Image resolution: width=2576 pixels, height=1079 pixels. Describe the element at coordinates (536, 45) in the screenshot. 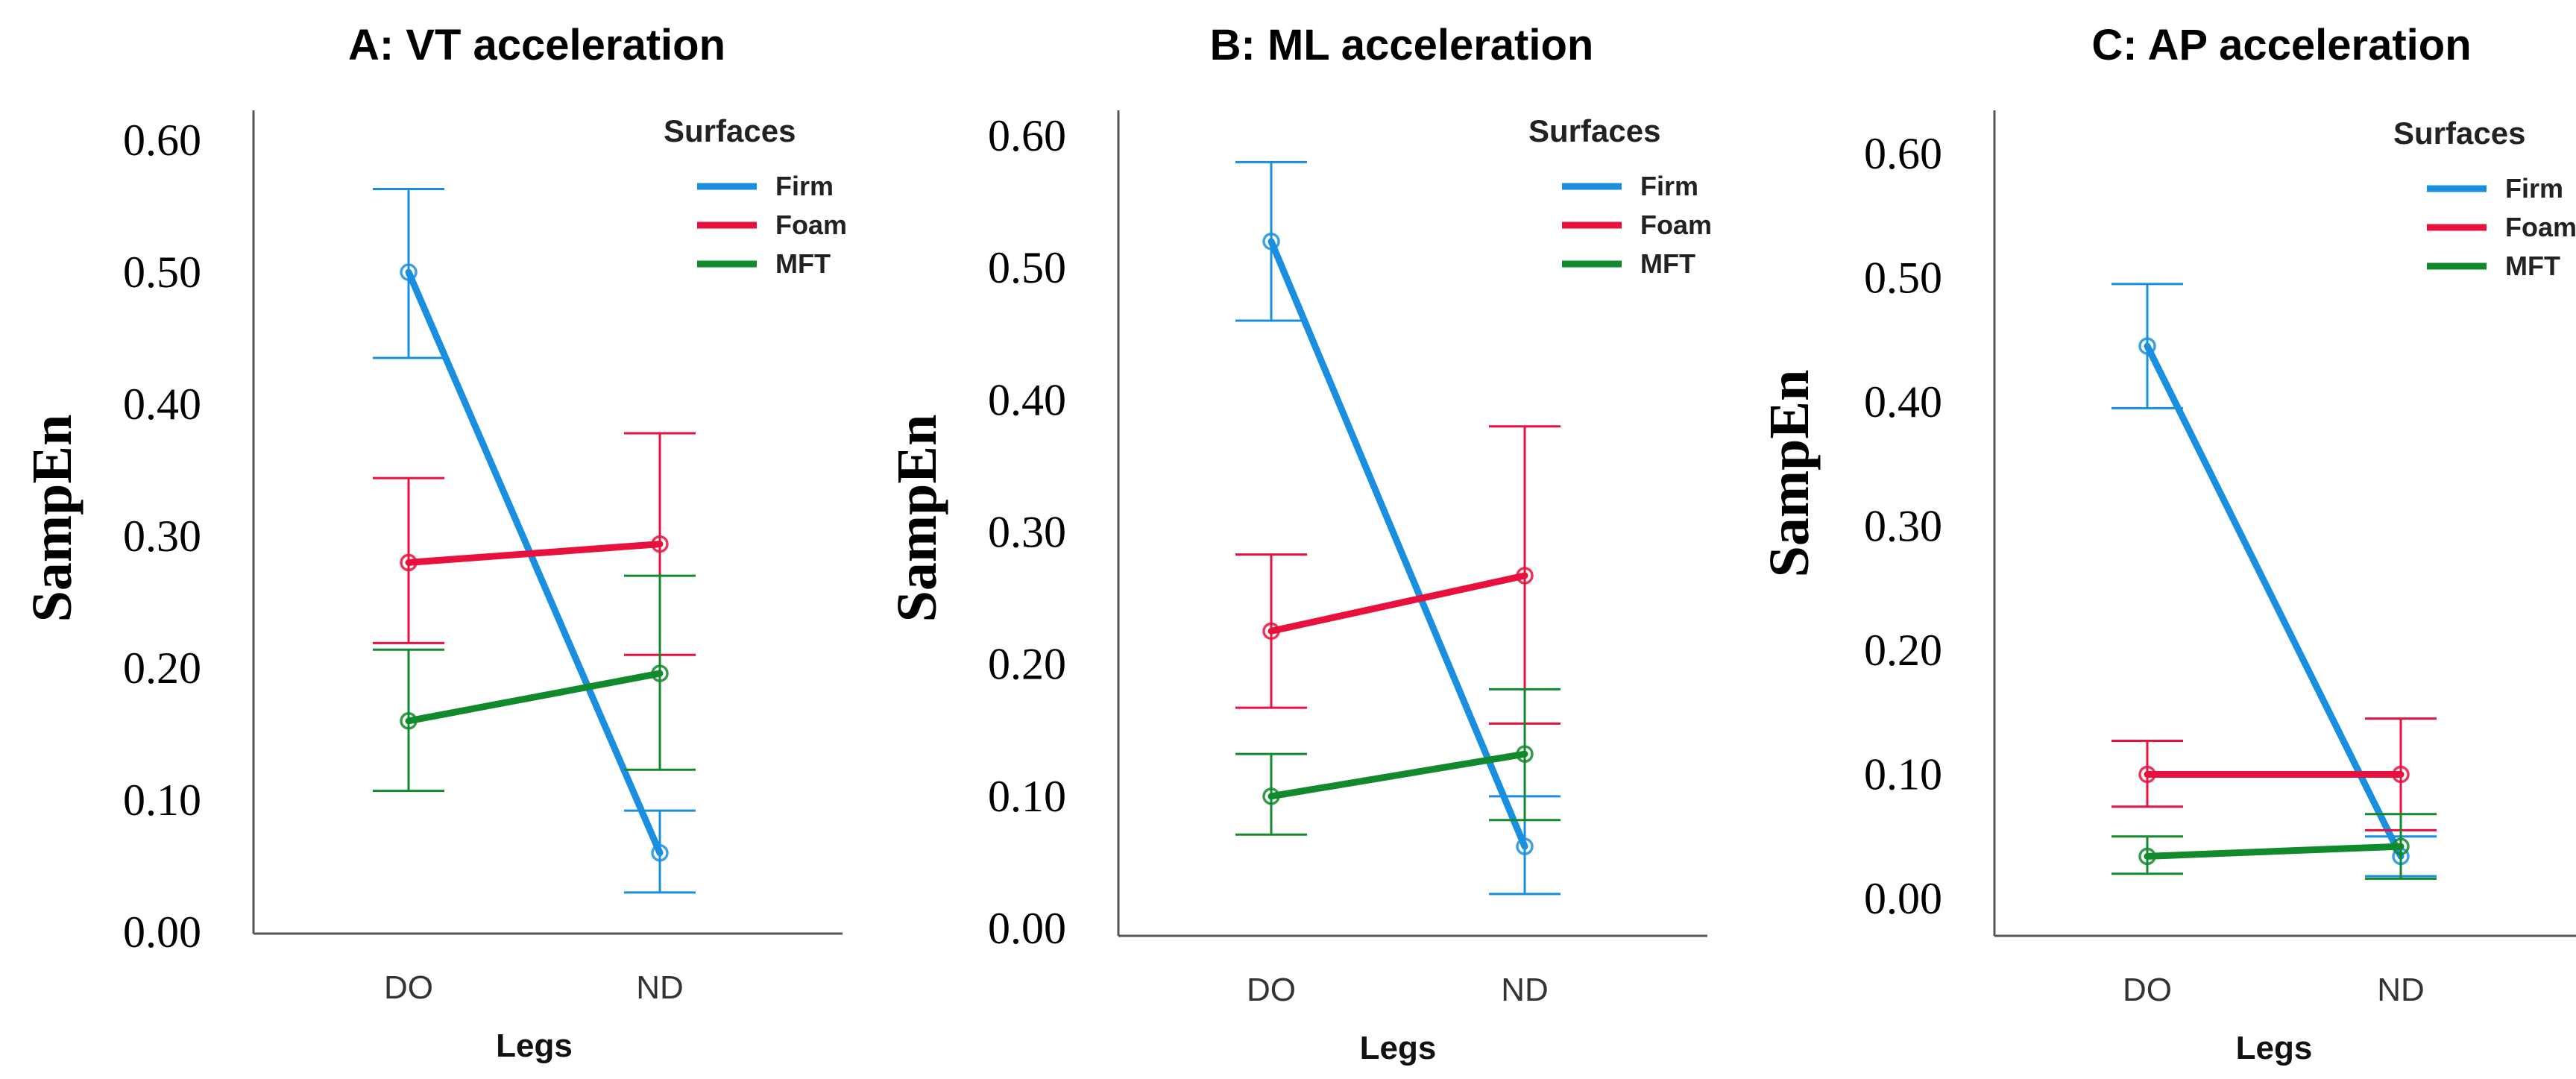

I see `chart-title: A: VT acceleration` at that location.